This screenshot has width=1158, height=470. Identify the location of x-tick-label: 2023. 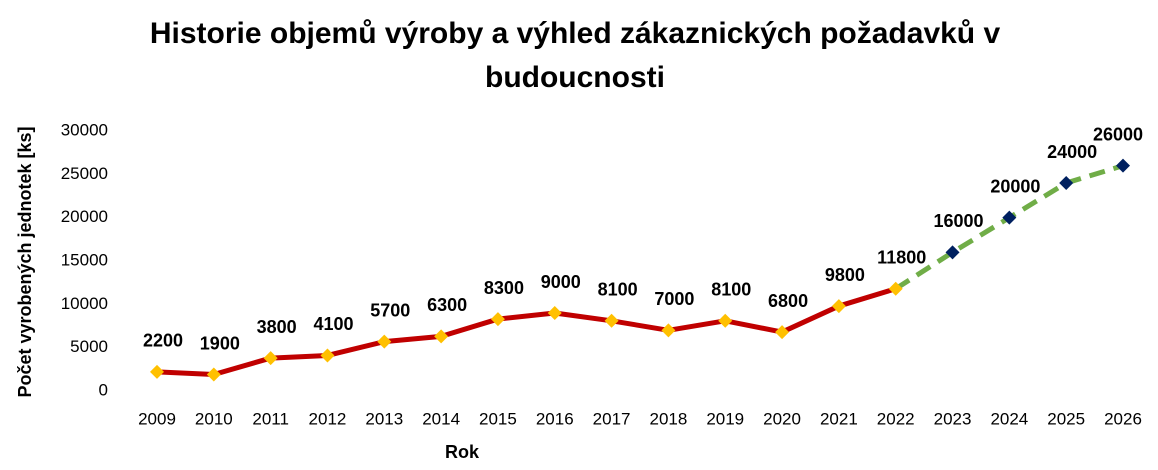
(953, 418).